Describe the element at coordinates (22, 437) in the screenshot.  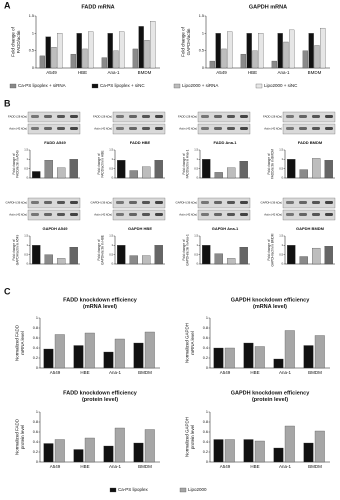
I see `y-axis-label: protein level` at that location.